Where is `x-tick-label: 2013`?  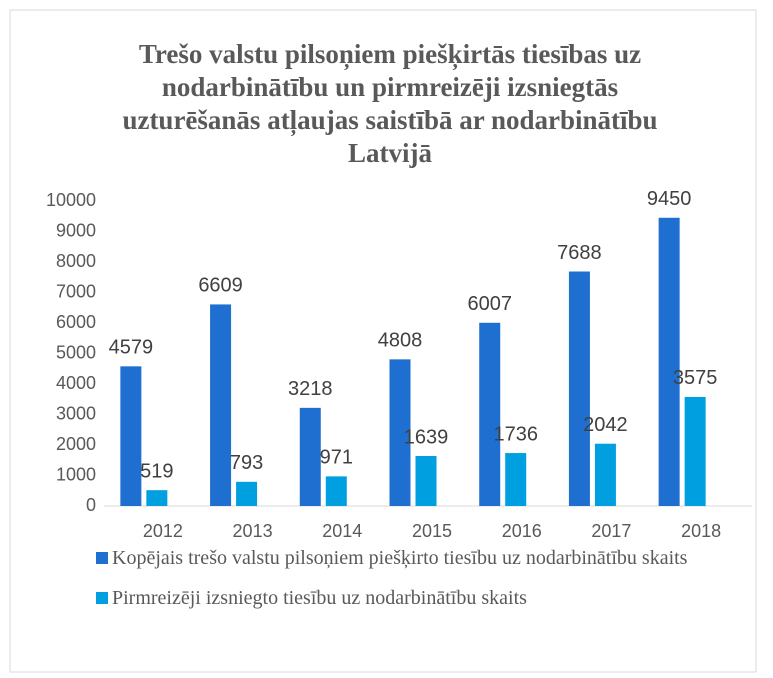 x-tick-label: 2013 is located at coordinates (253, 531).